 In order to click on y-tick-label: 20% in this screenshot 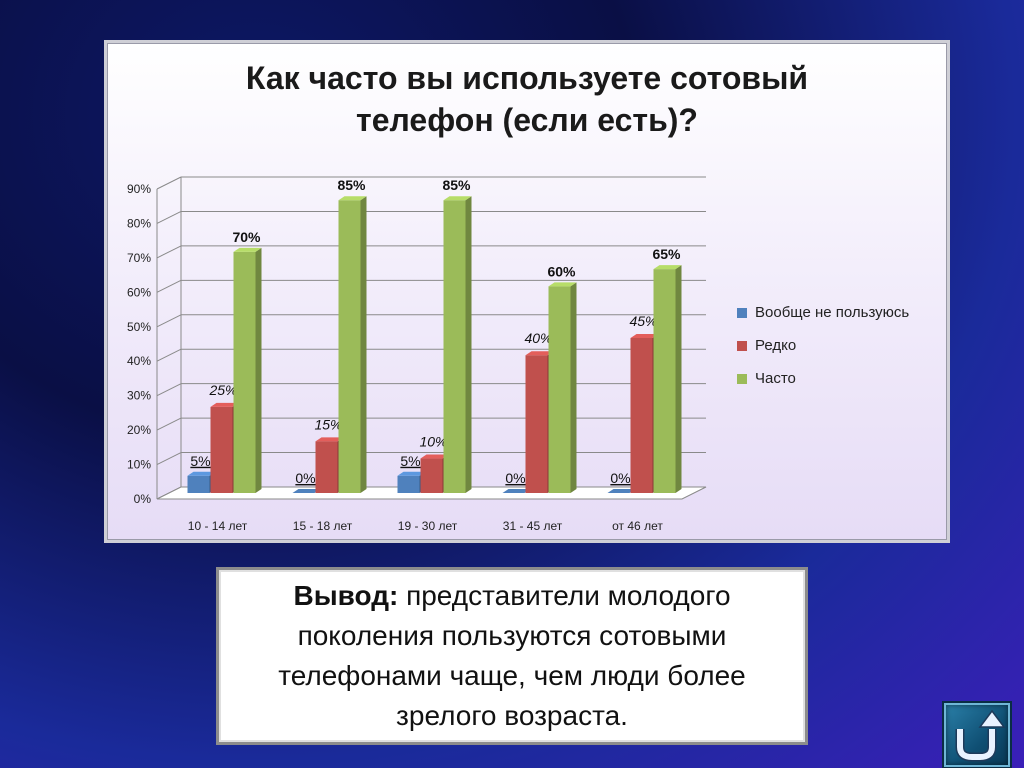, I will do `click(139, 430)`.